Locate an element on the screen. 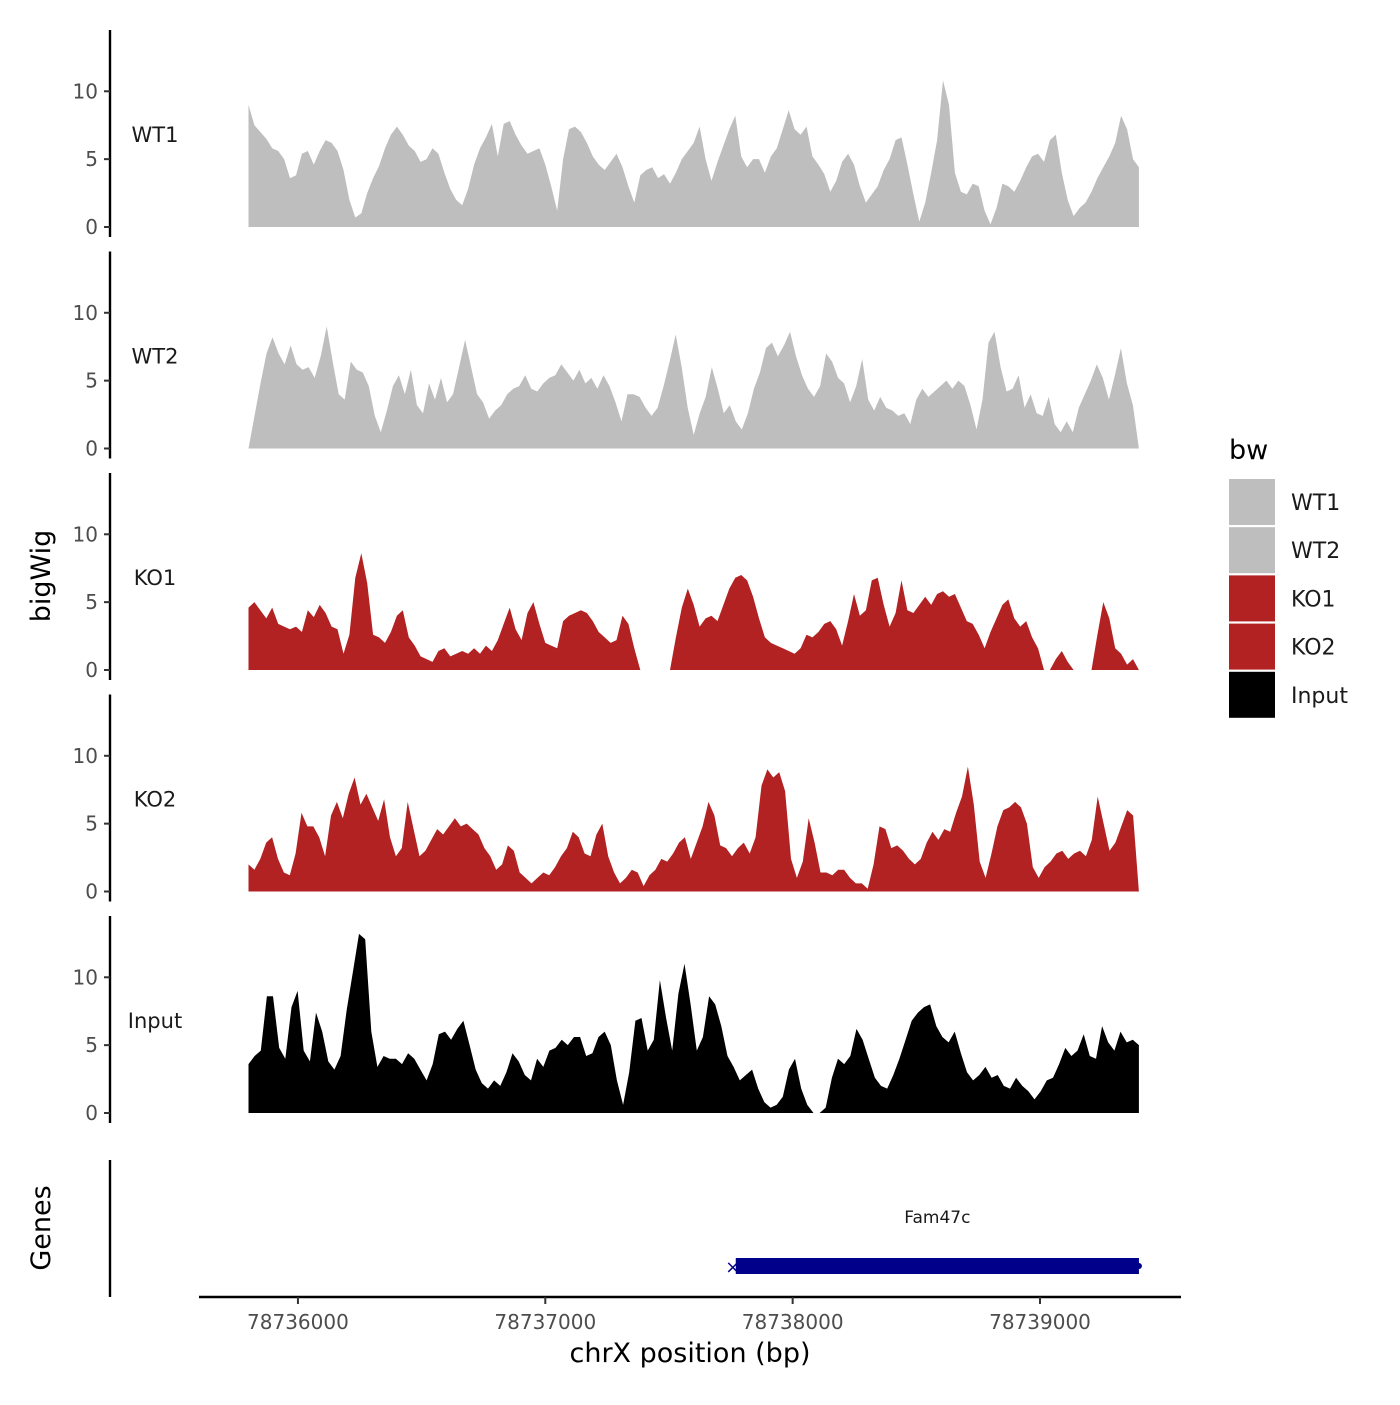 The image size is (1400, 1405). track-area-KO1 is located at coordinates (693, 611).